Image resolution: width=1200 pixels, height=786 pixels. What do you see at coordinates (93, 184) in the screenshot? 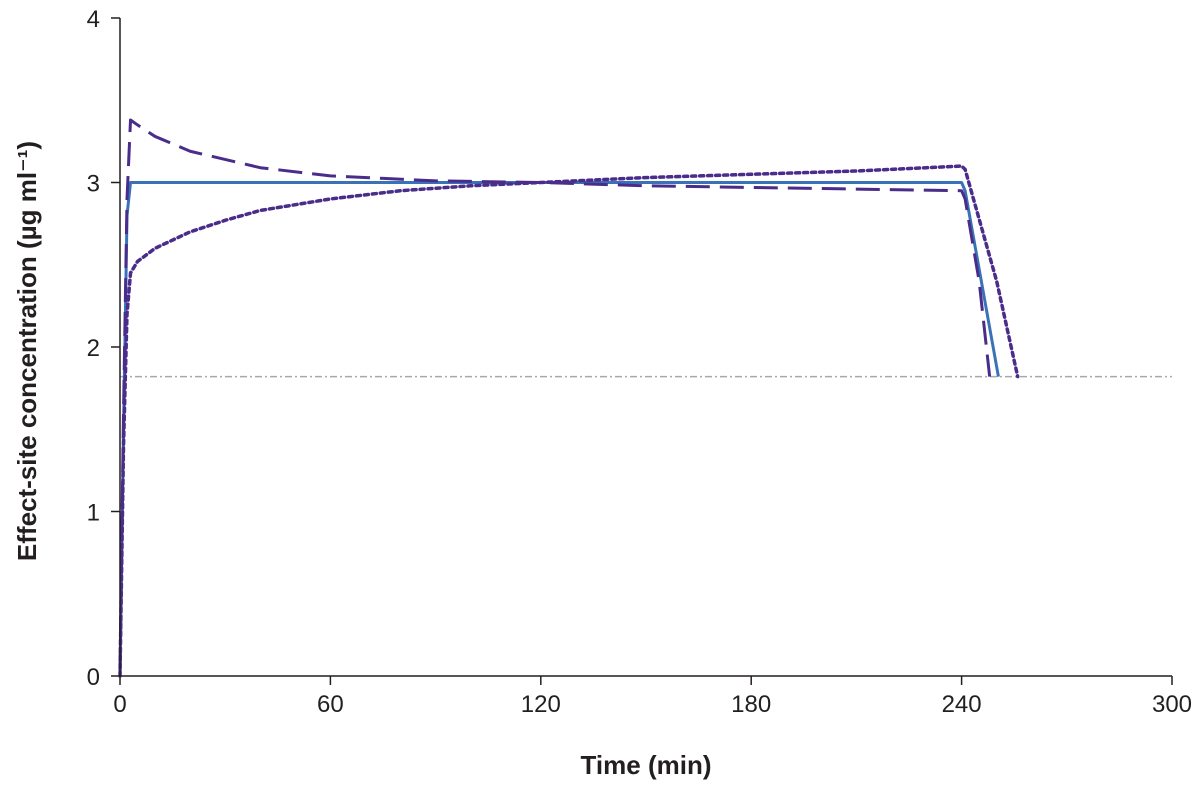
I see `y-tick-label: 3` at bounding box center [93, 184].